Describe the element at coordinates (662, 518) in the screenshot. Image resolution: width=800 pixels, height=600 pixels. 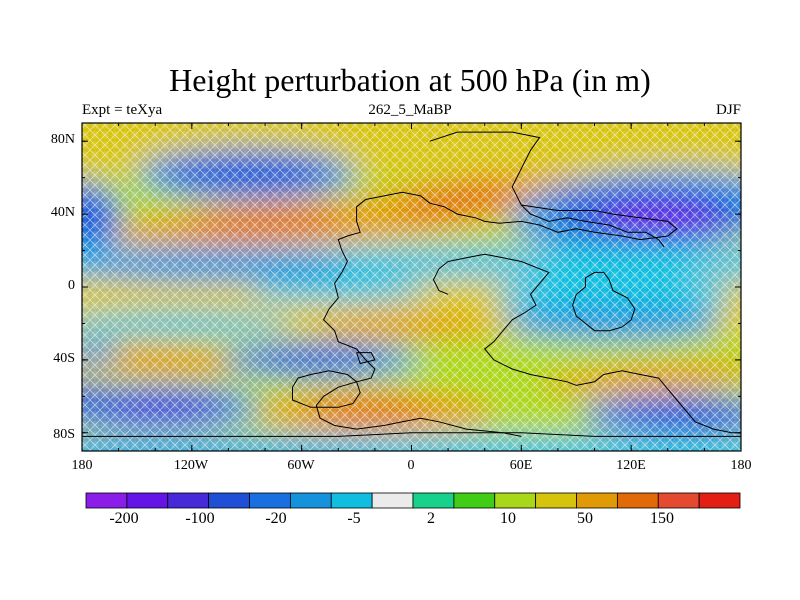
I see `colorbar-label: 150` at that location.